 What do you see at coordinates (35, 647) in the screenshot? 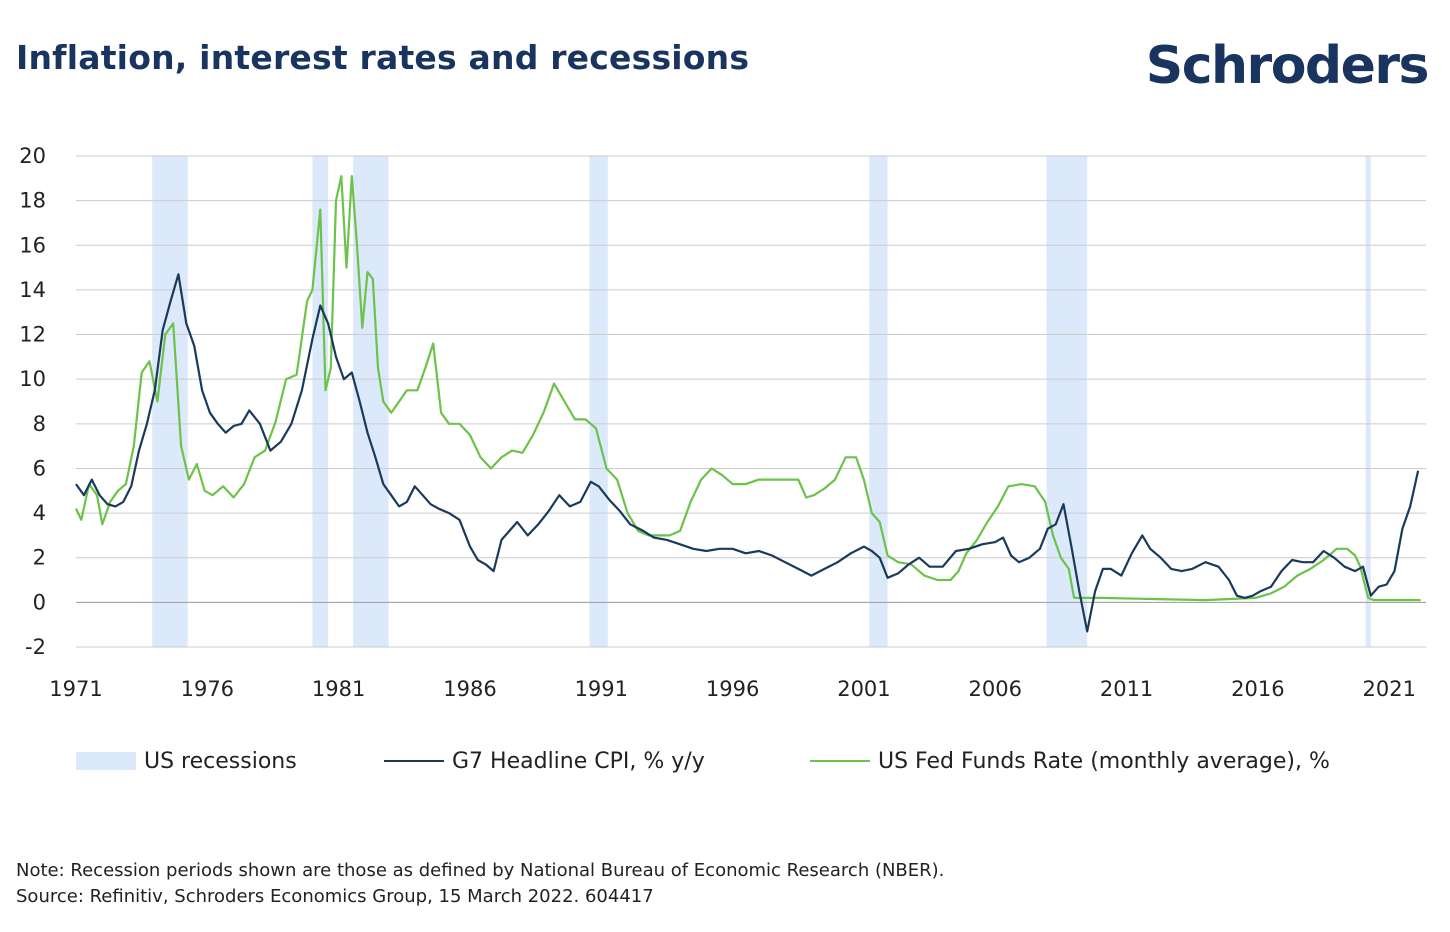
I see `y-tick-label: -2` at bounding box center [35, 647].